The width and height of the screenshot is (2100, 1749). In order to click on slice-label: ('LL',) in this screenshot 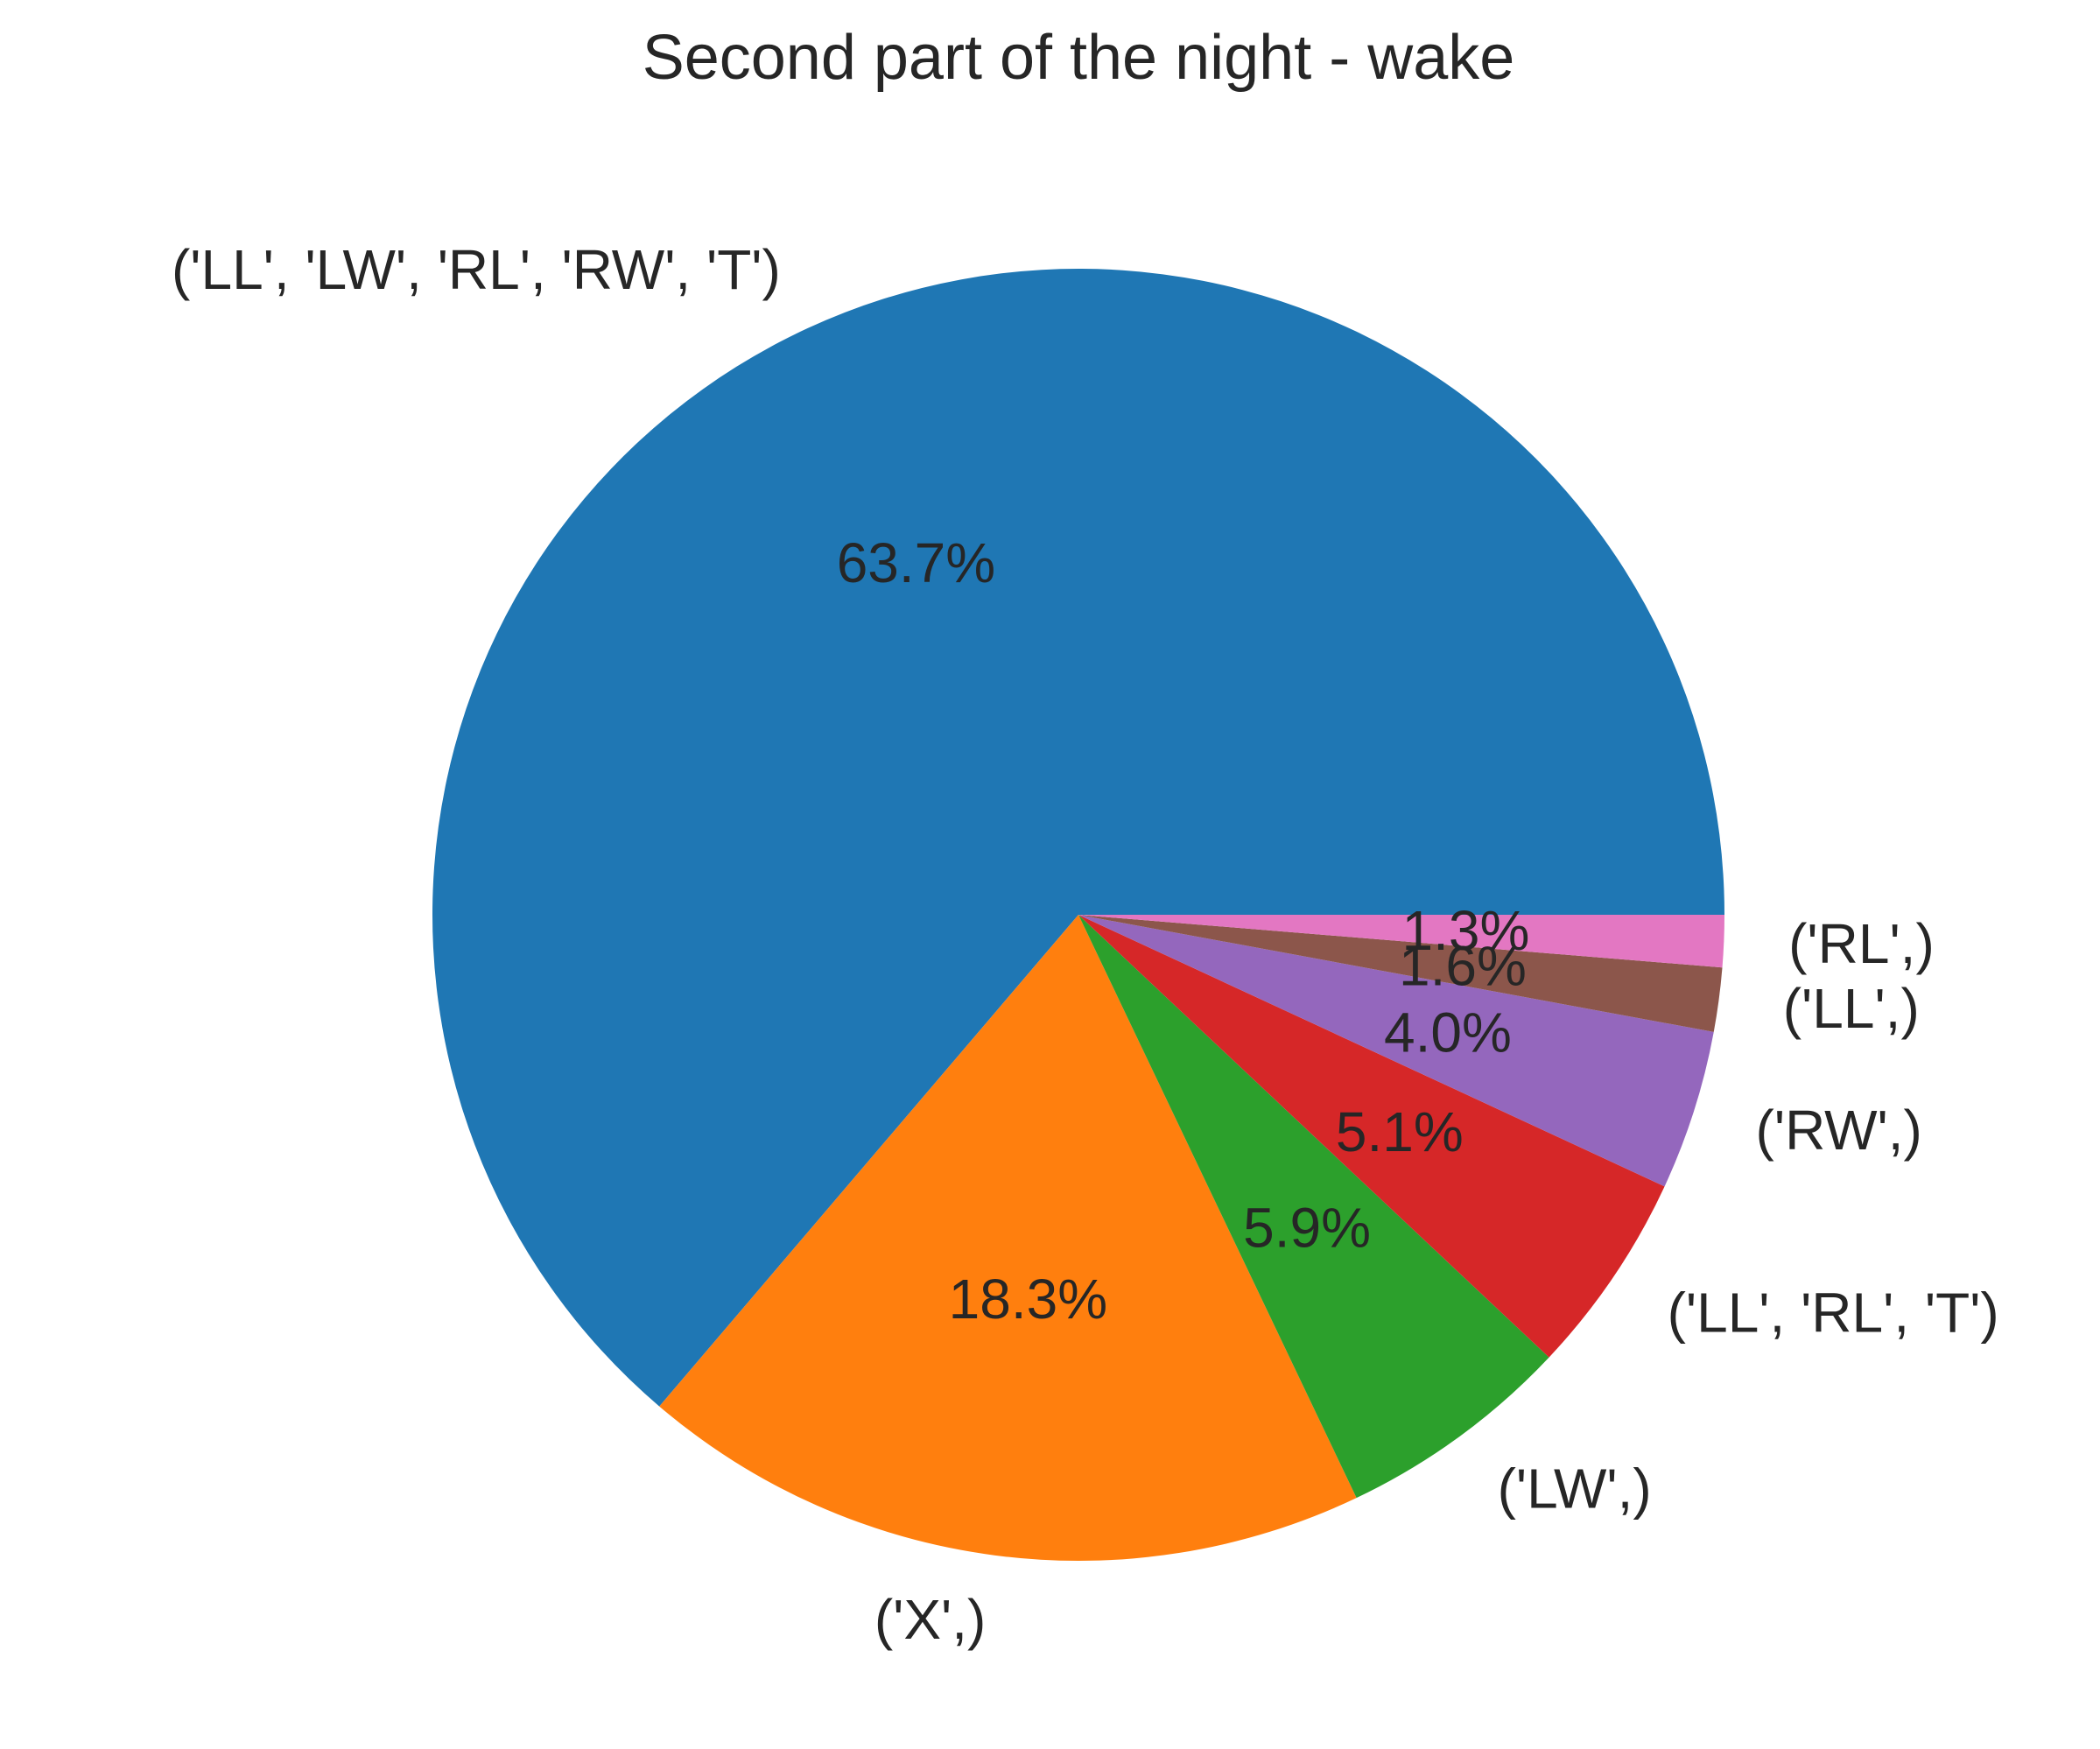, I will do `click(1851, 1008)`.